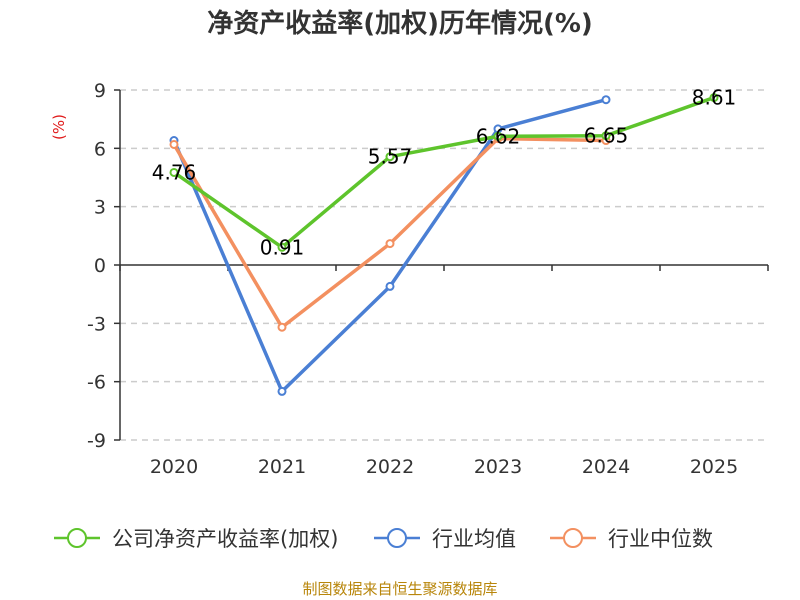 This screenshot has width=800, height=600. I want to click on legend-item-2: 行业中位数, so click(631, 539).